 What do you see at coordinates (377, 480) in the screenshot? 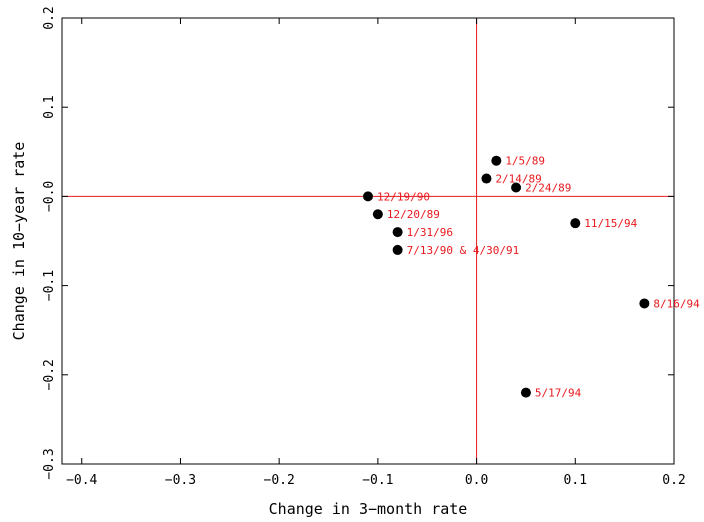
I see `x-tick-label: −0.1` at bounding box center [377, 480].